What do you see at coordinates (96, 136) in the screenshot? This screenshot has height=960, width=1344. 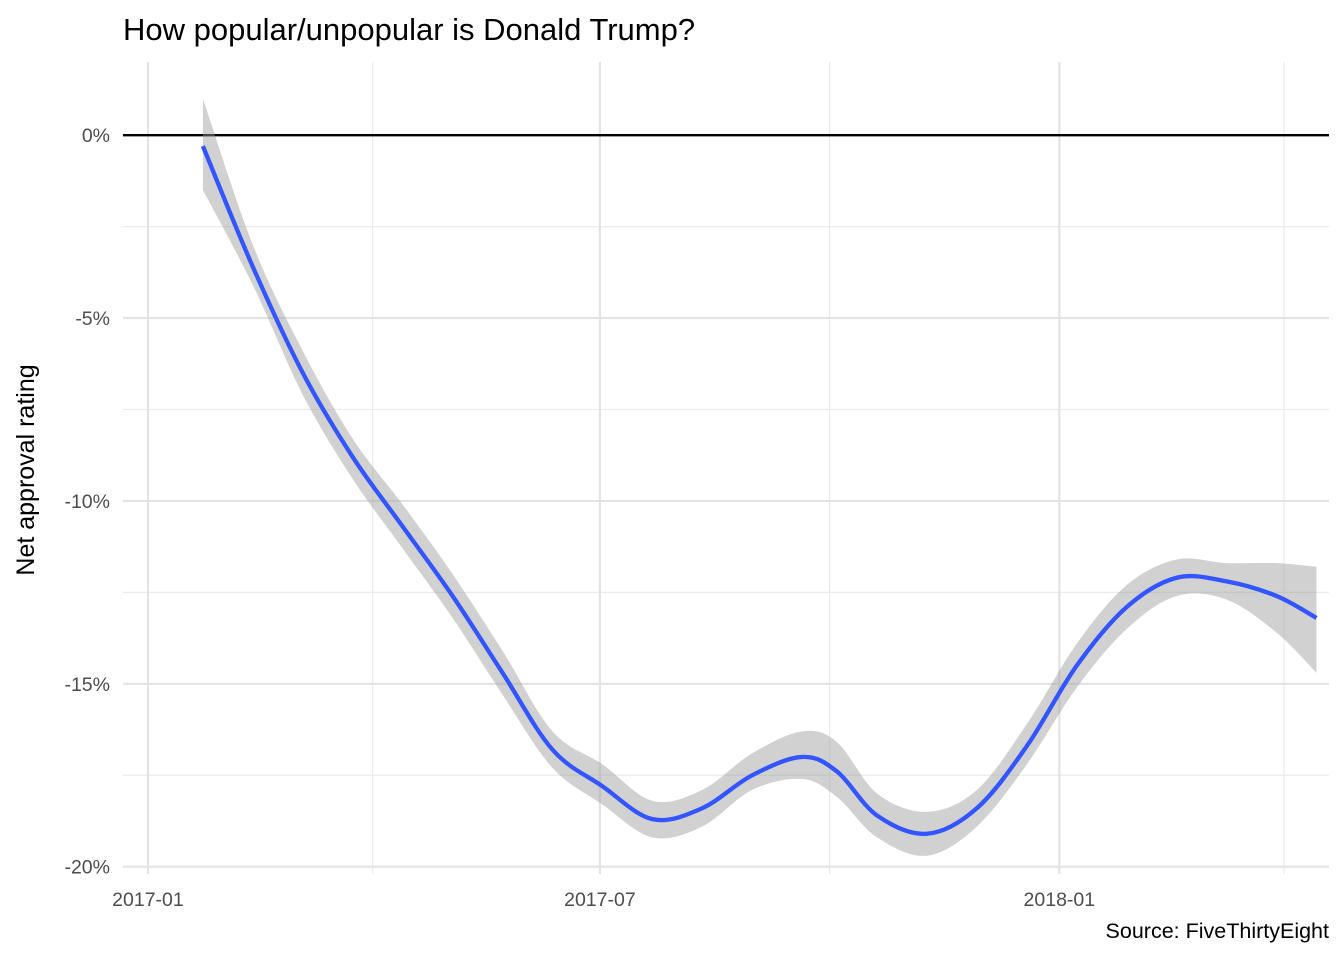 I see `y-tick-label: 0%` at bounding box center [96, 136].